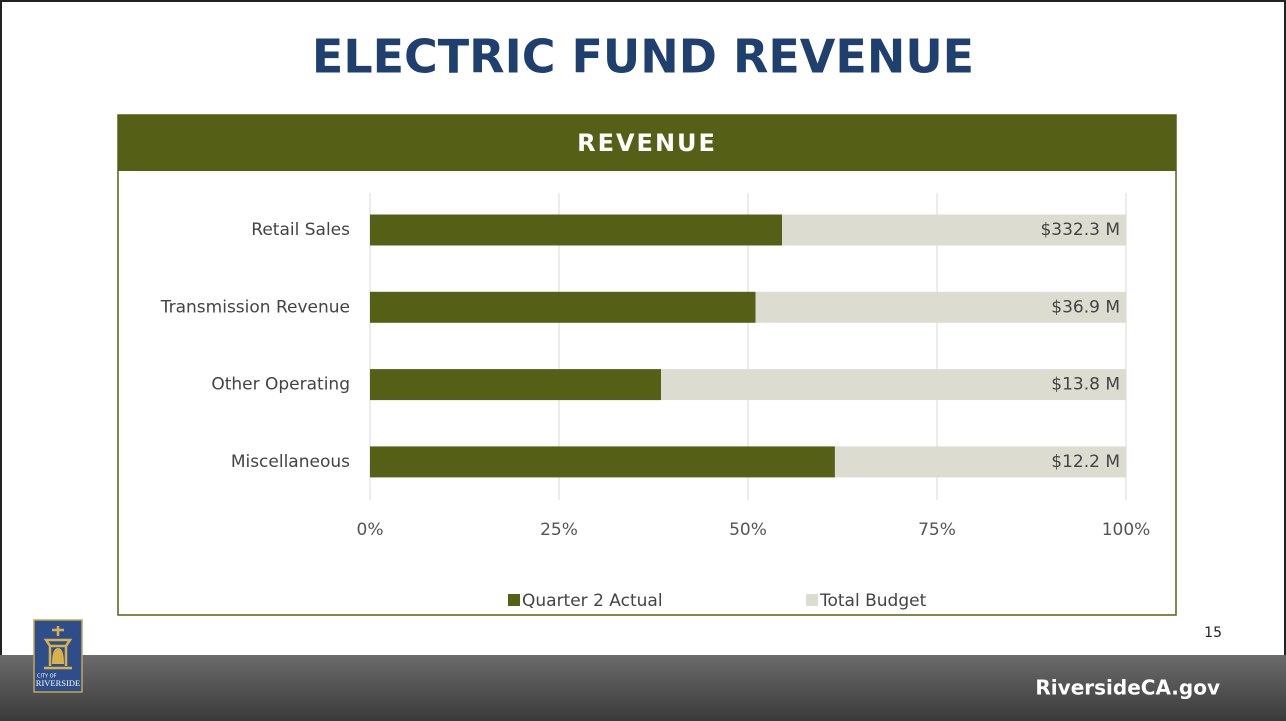 This screenshot has height=721, width=1286. I want to click on bar-label: $332.3 M, so click(1080, 230).